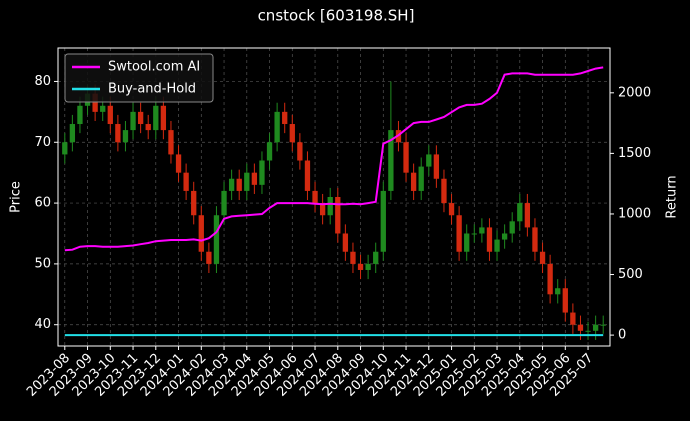 This screenshot has height=421, width=690. Describe the element at coordinates (622, 335) in the screenshot. I see `y2-tick-label: 0` at that location.